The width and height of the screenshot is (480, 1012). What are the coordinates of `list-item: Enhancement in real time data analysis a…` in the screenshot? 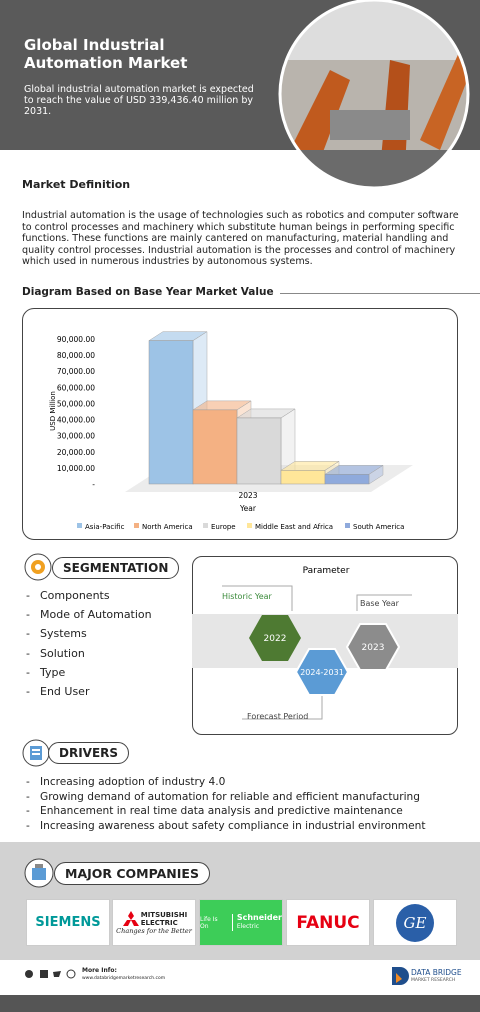 It's located at (226, 811).